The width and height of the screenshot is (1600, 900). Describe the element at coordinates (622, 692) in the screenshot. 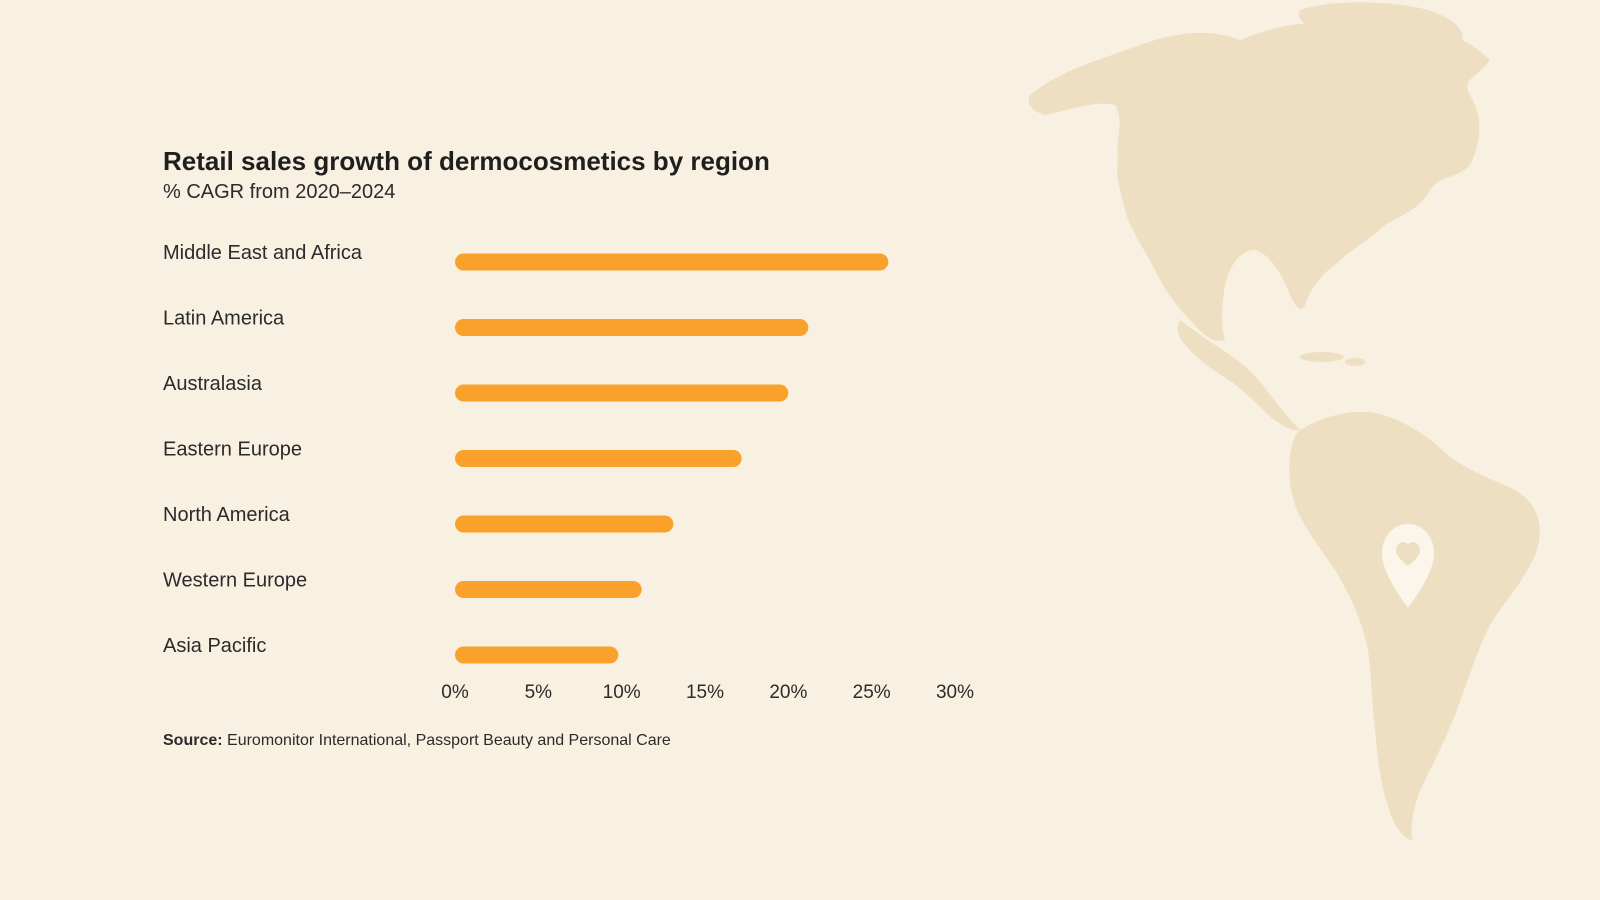

I see `x-tick-label: 10%` at that location.